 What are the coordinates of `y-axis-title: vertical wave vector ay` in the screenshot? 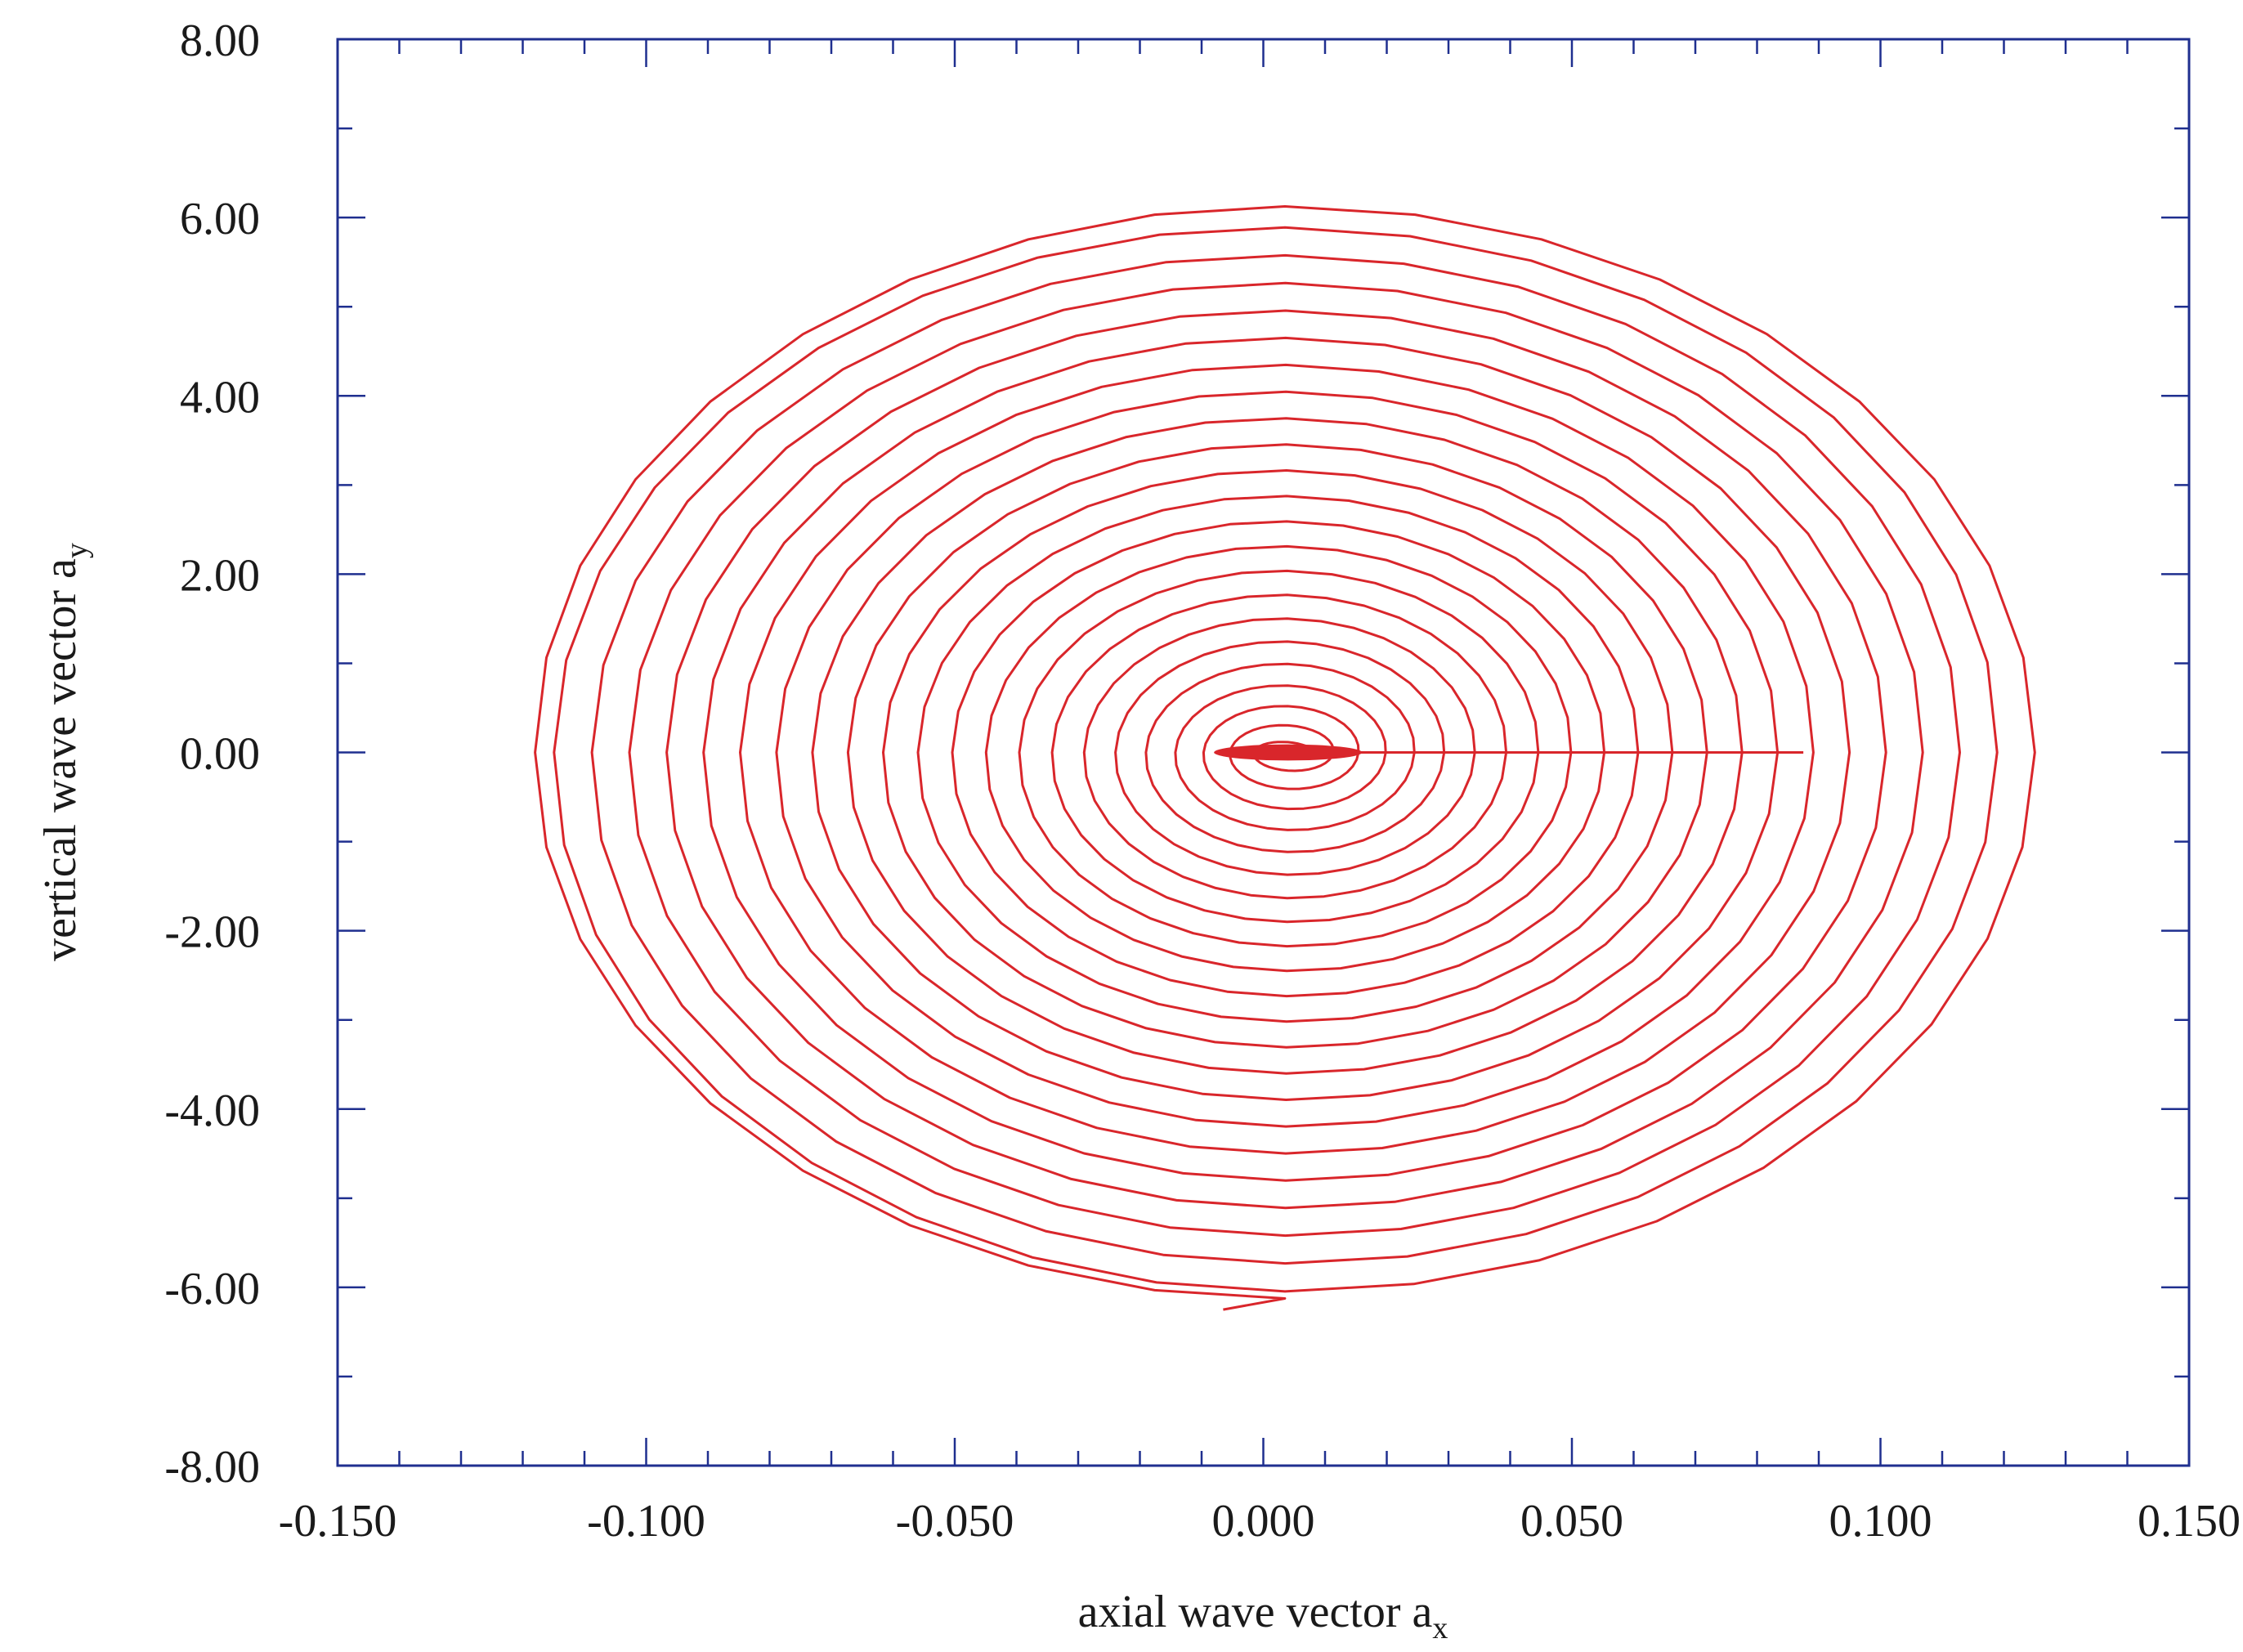 It's located at (64, 752).